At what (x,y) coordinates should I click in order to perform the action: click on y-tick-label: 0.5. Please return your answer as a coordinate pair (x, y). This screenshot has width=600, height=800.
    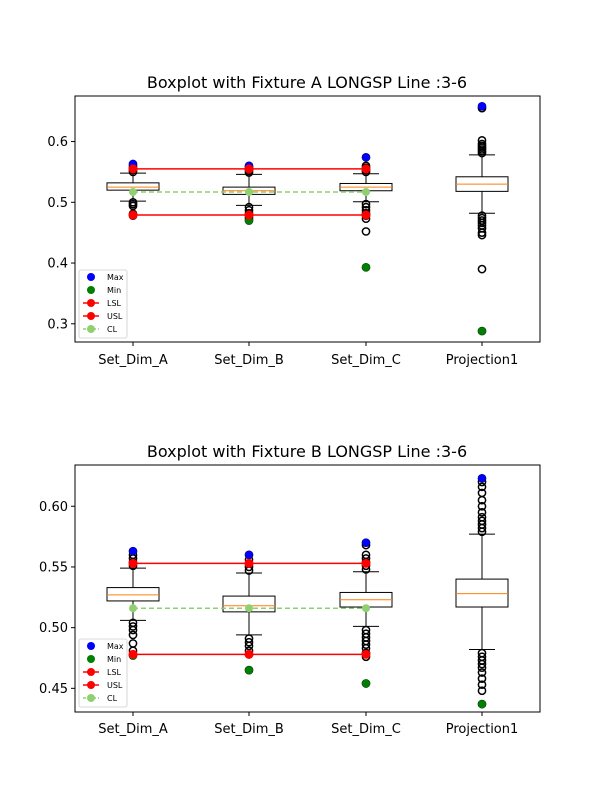
    Looking at the image, I should click on (57, 203).